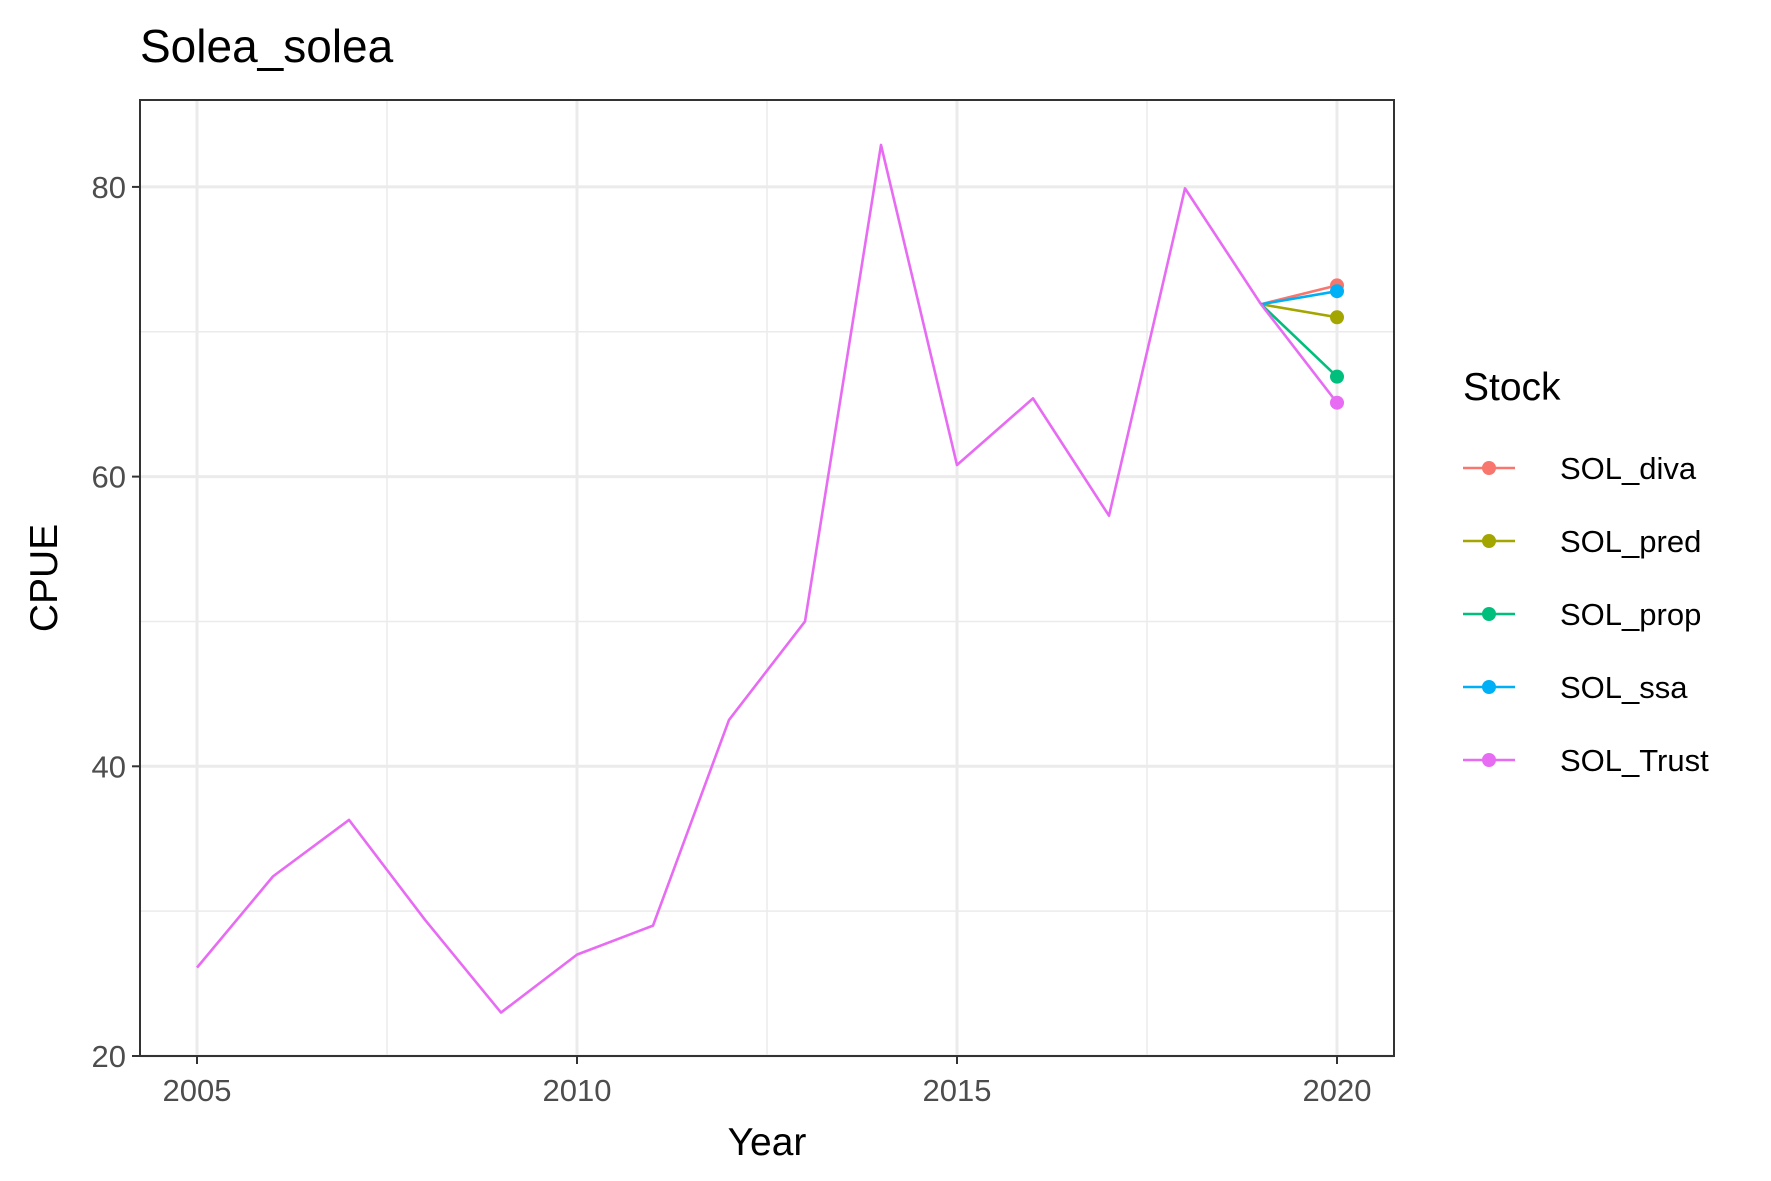 The width and height of the screenshot is (1771, 1181). I want to click on legend-label: SOL_pred, so click(1630, 541).